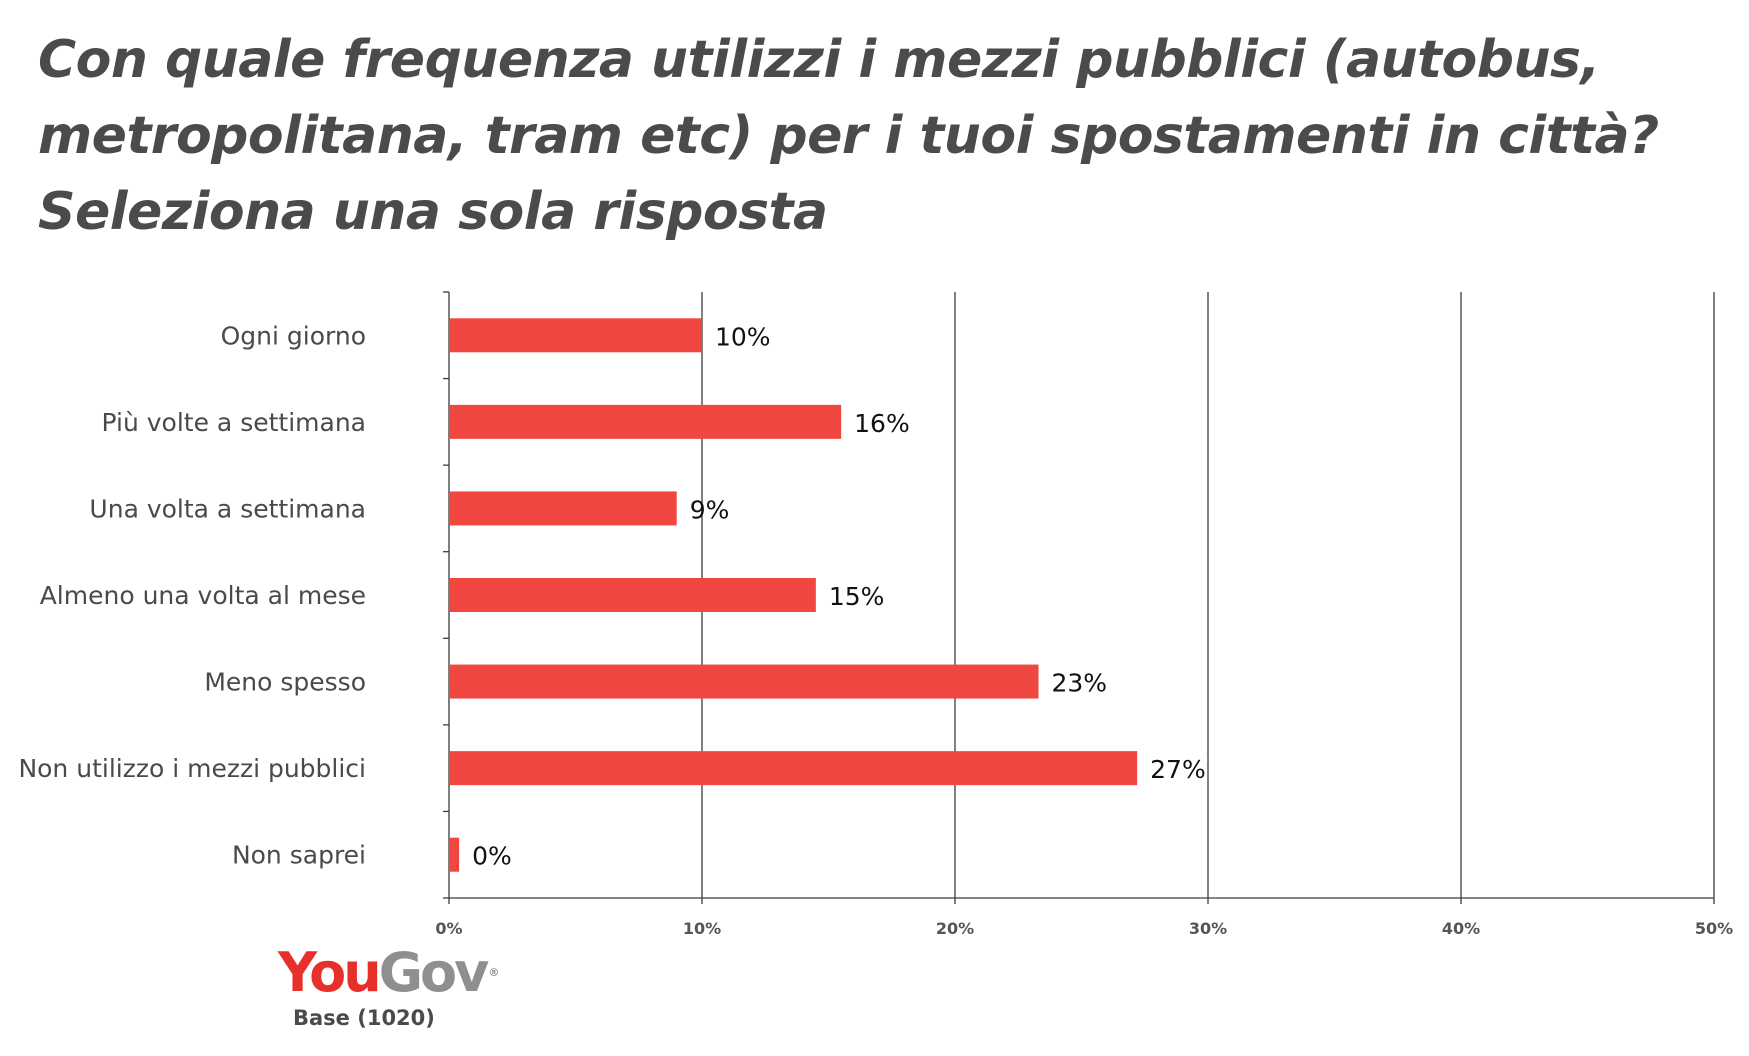  What do you see at coordinates (203, 595) in the screenshot?
I see `category-label: Almeno una volta al mese` at bounding box center [203, 595].